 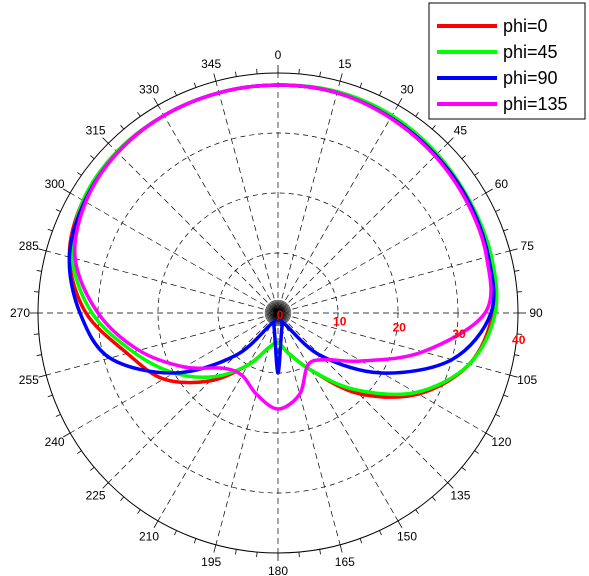 I want to click on legend-label: phi=0, so click(x=525, y=26).